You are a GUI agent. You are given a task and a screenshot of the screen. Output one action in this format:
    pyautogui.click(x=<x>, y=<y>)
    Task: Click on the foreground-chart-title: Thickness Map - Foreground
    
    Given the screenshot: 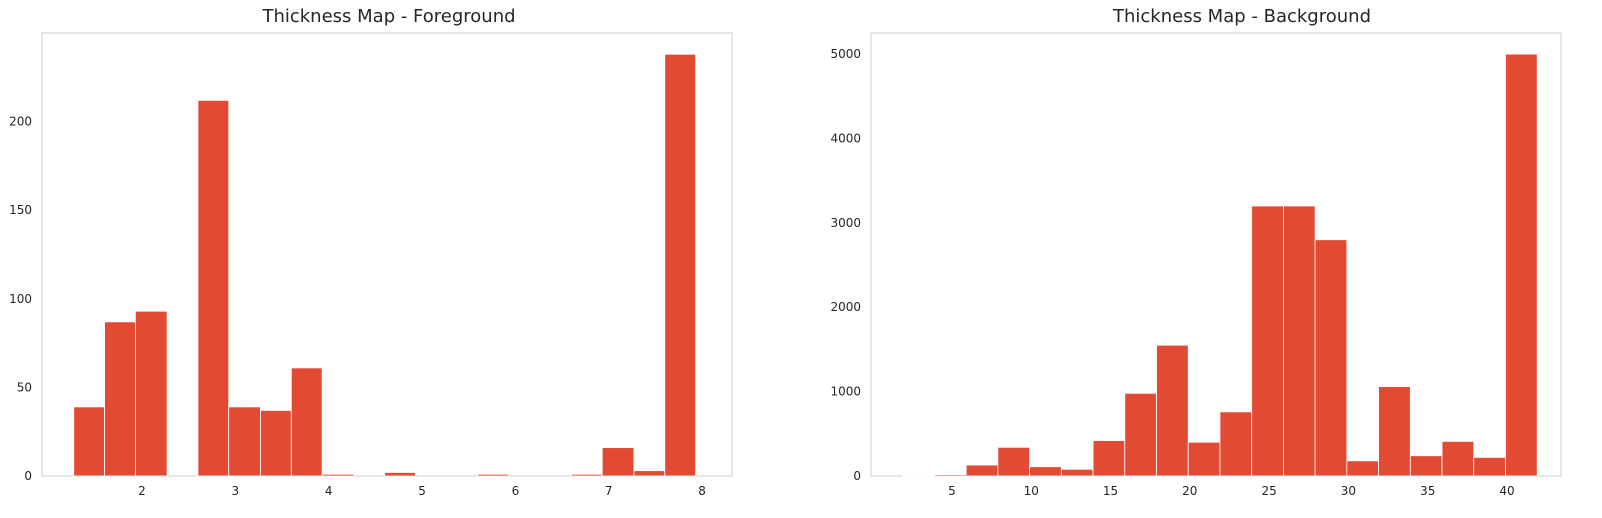 What is the action you would take?
    pyautogui.click(x=389, y=16)
    